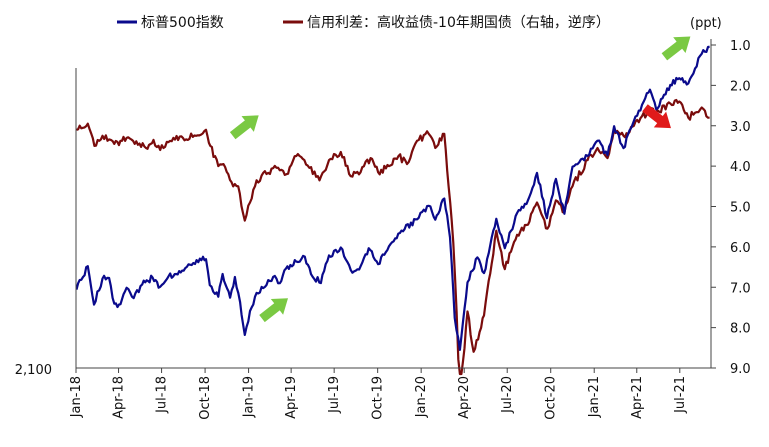  Describe the element at coordinates (205, 398) in the screenshot. I see `x-tick-label: Oct-18` at that location.